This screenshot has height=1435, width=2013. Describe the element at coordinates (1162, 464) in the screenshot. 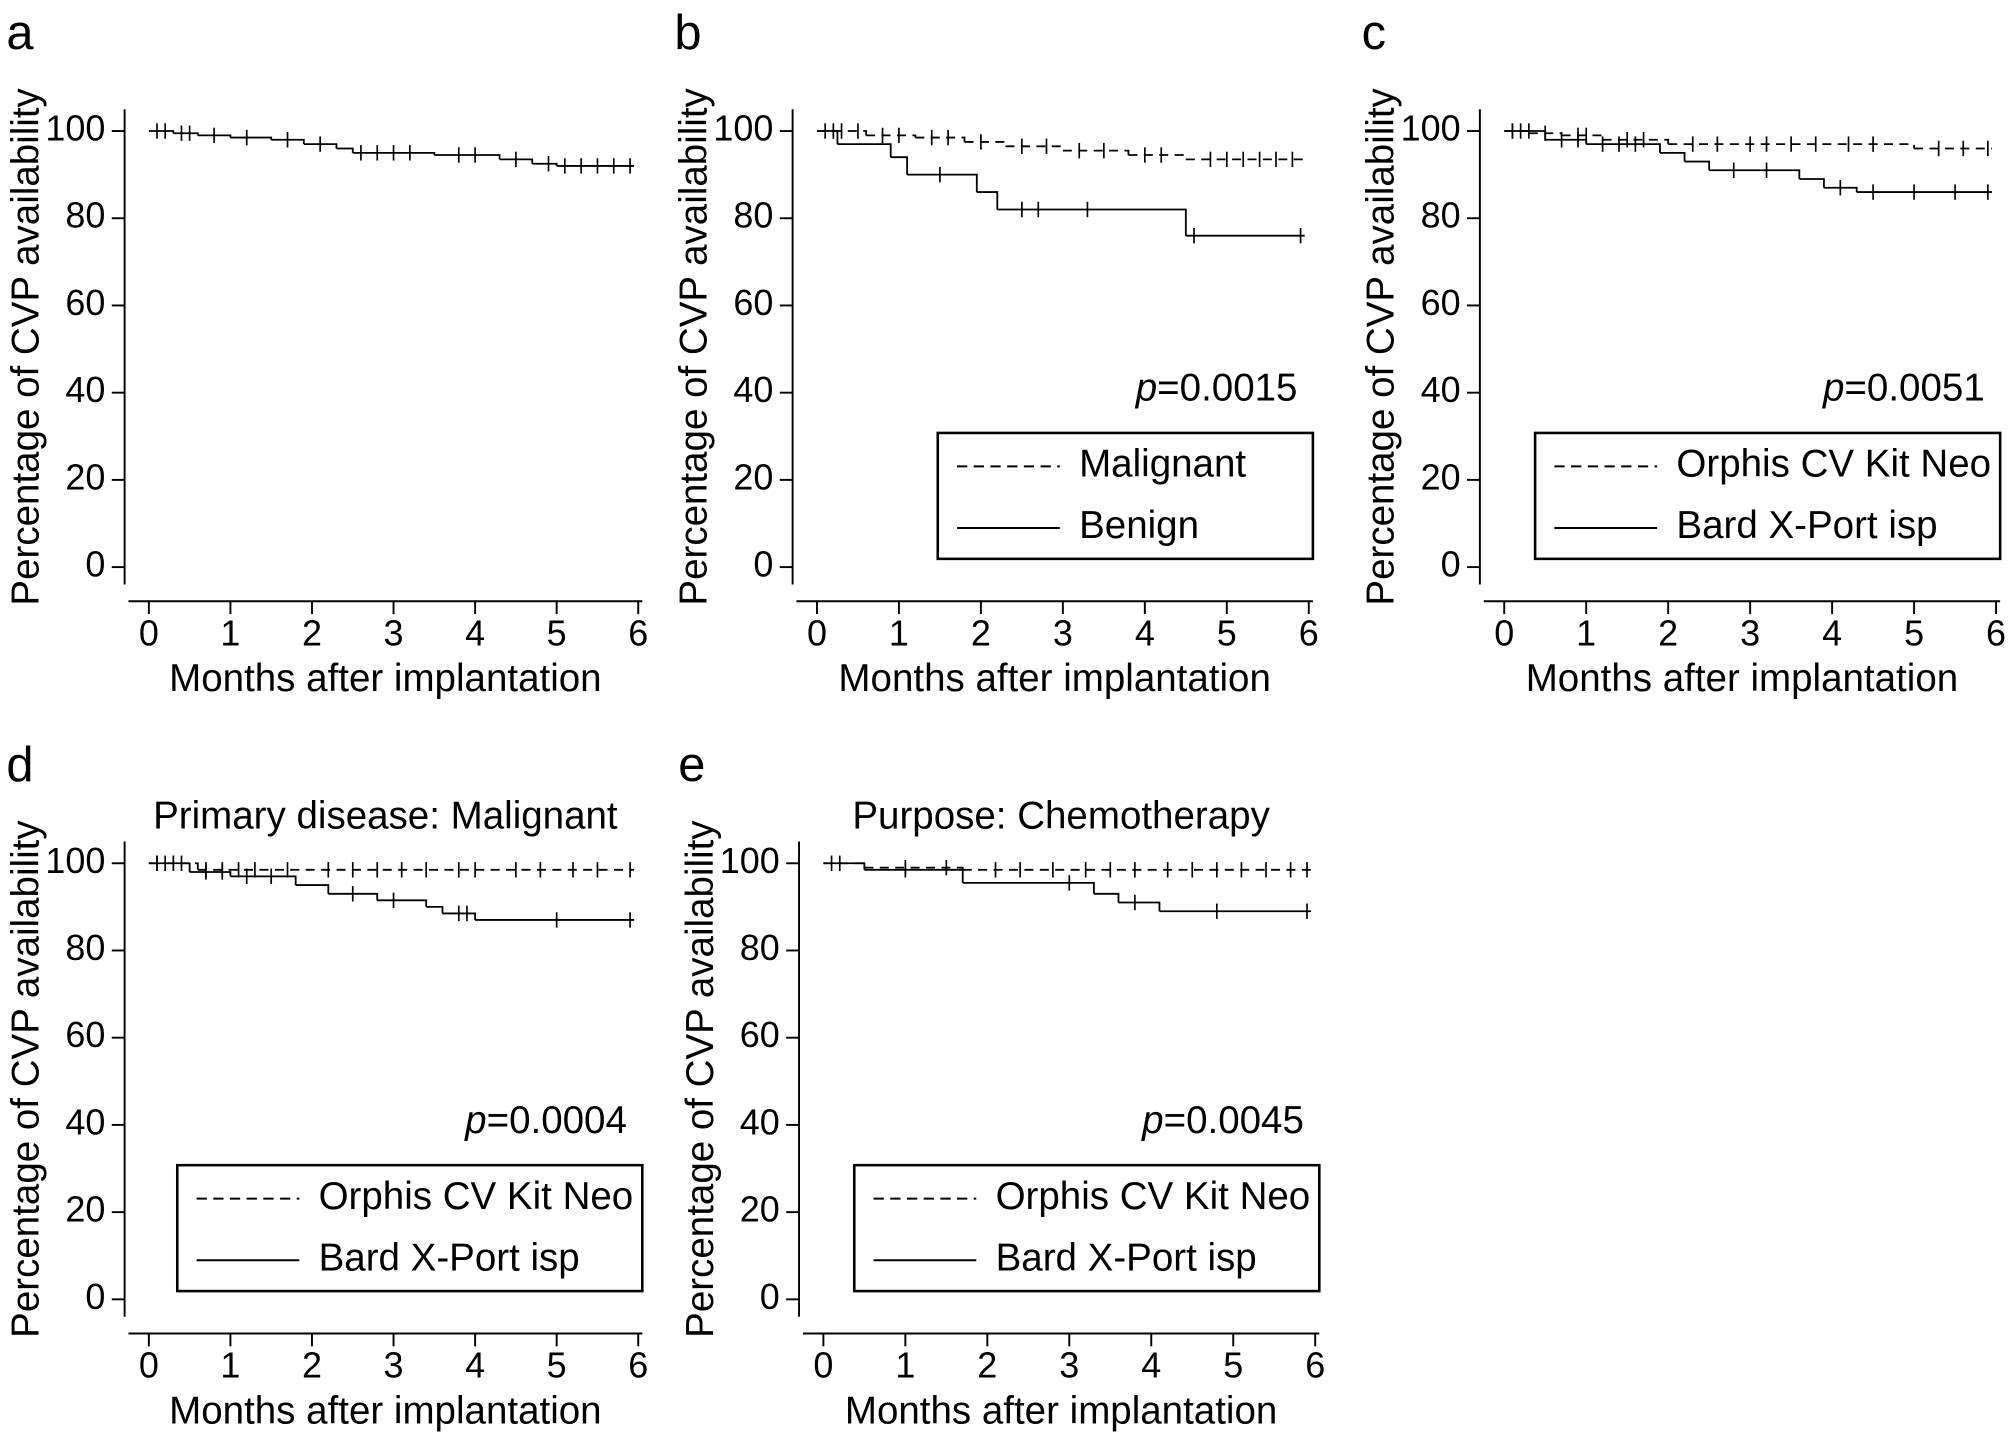

I see `legend-label: Malignant` at that location.